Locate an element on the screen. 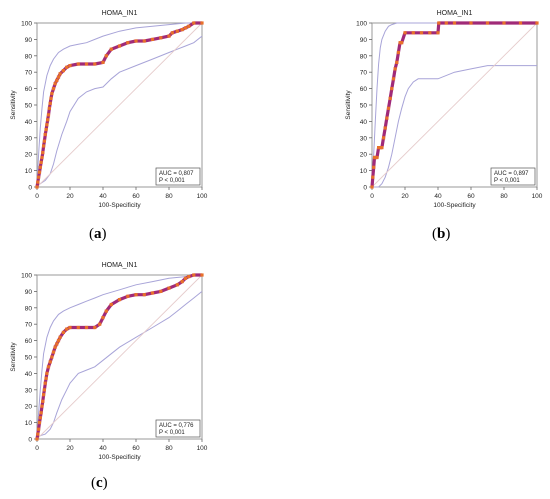 This screenshot has width=550, height=499. y-tick-label: 10 is located at coordinates (364, 171).